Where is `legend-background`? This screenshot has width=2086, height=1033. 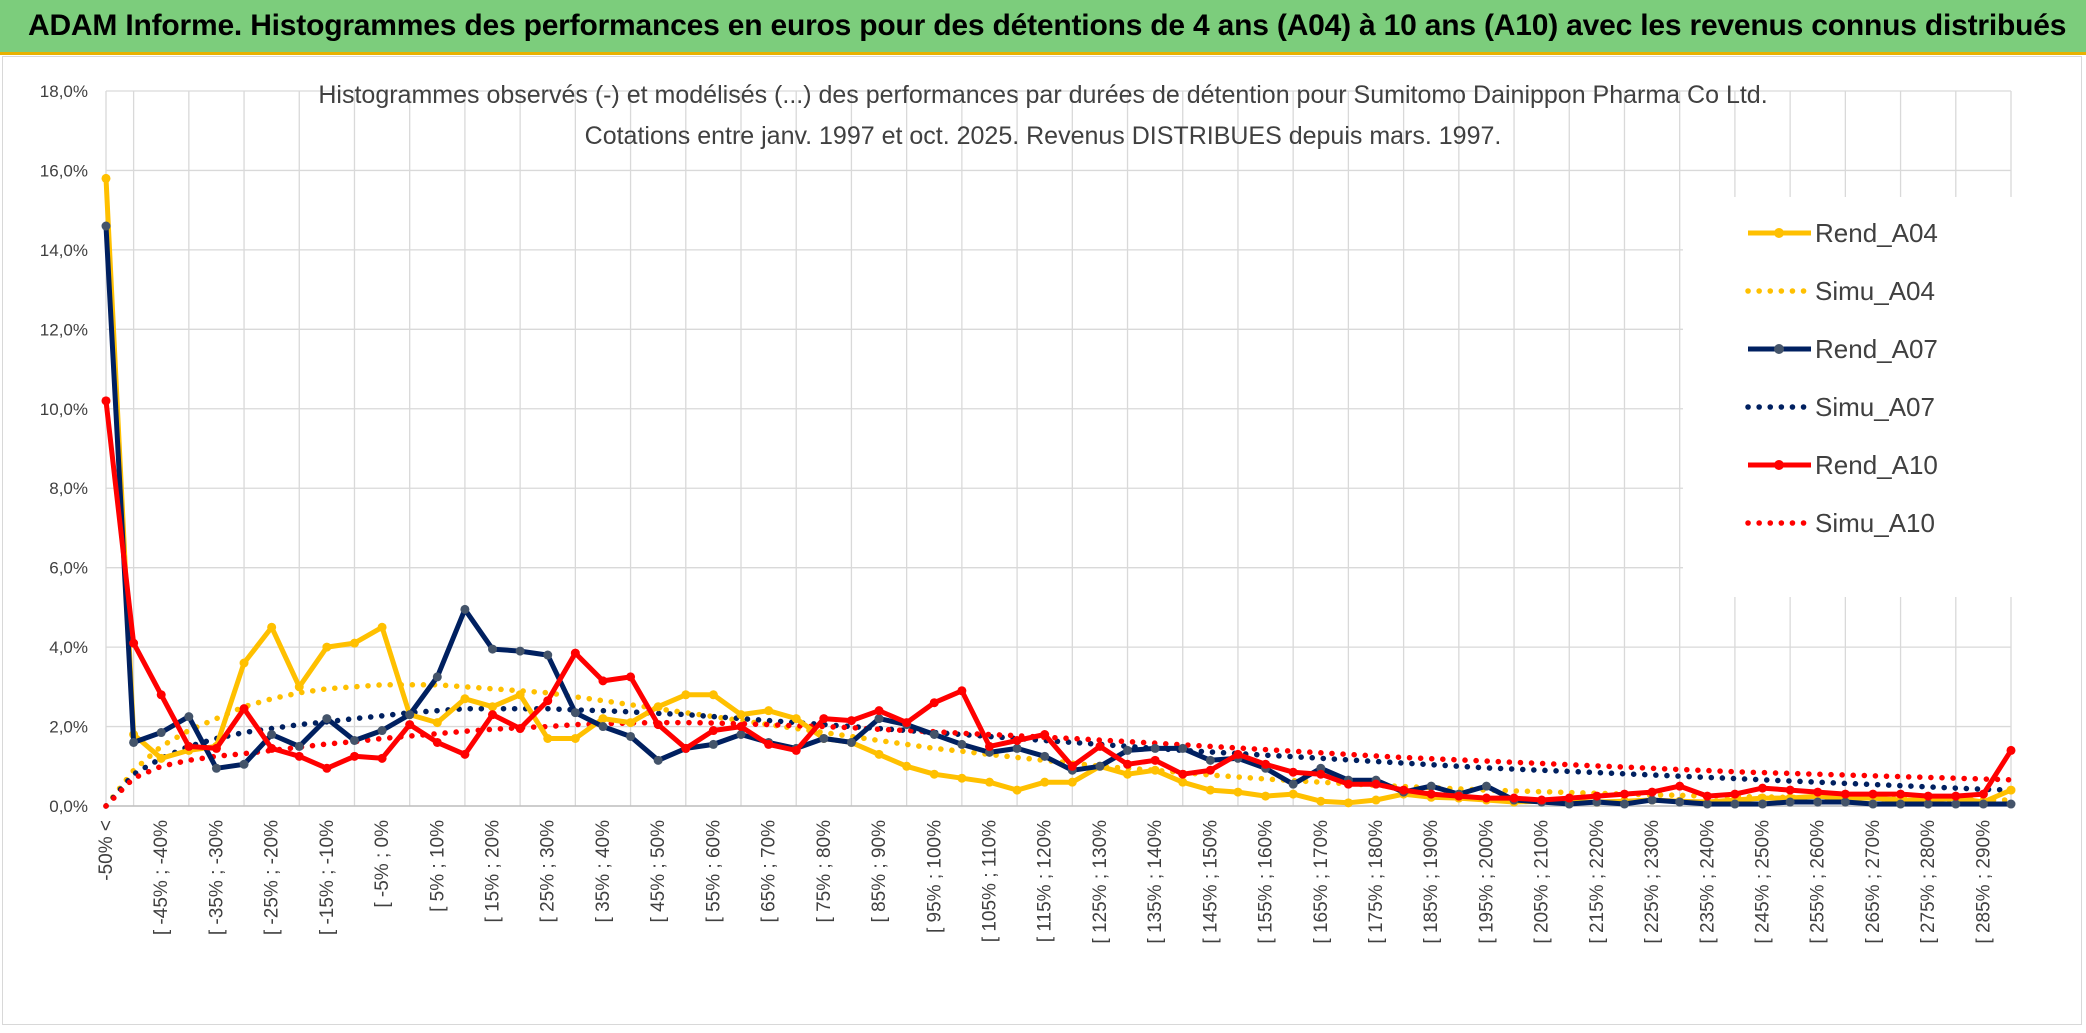
legend-background is located at coordinates (1853, 397).